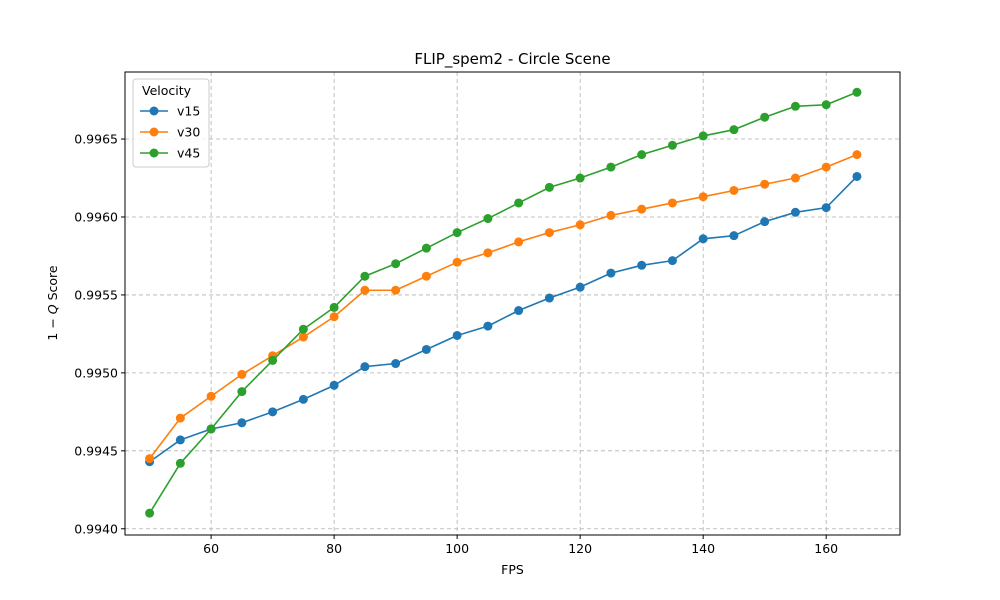 This screenshot has height=600, width=1000. I want to click on y-tick-label: 0.9955, so click(96, 294).